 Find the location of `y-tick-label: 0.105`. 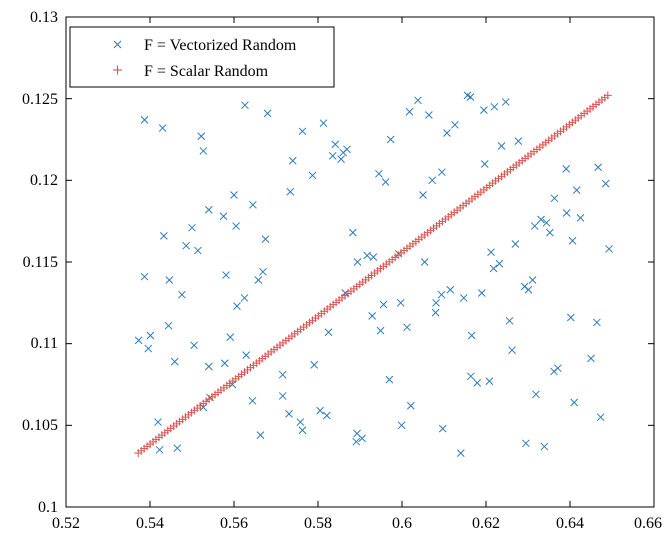

y-tick-label: 0.105 is located at coordinates (40, 425).